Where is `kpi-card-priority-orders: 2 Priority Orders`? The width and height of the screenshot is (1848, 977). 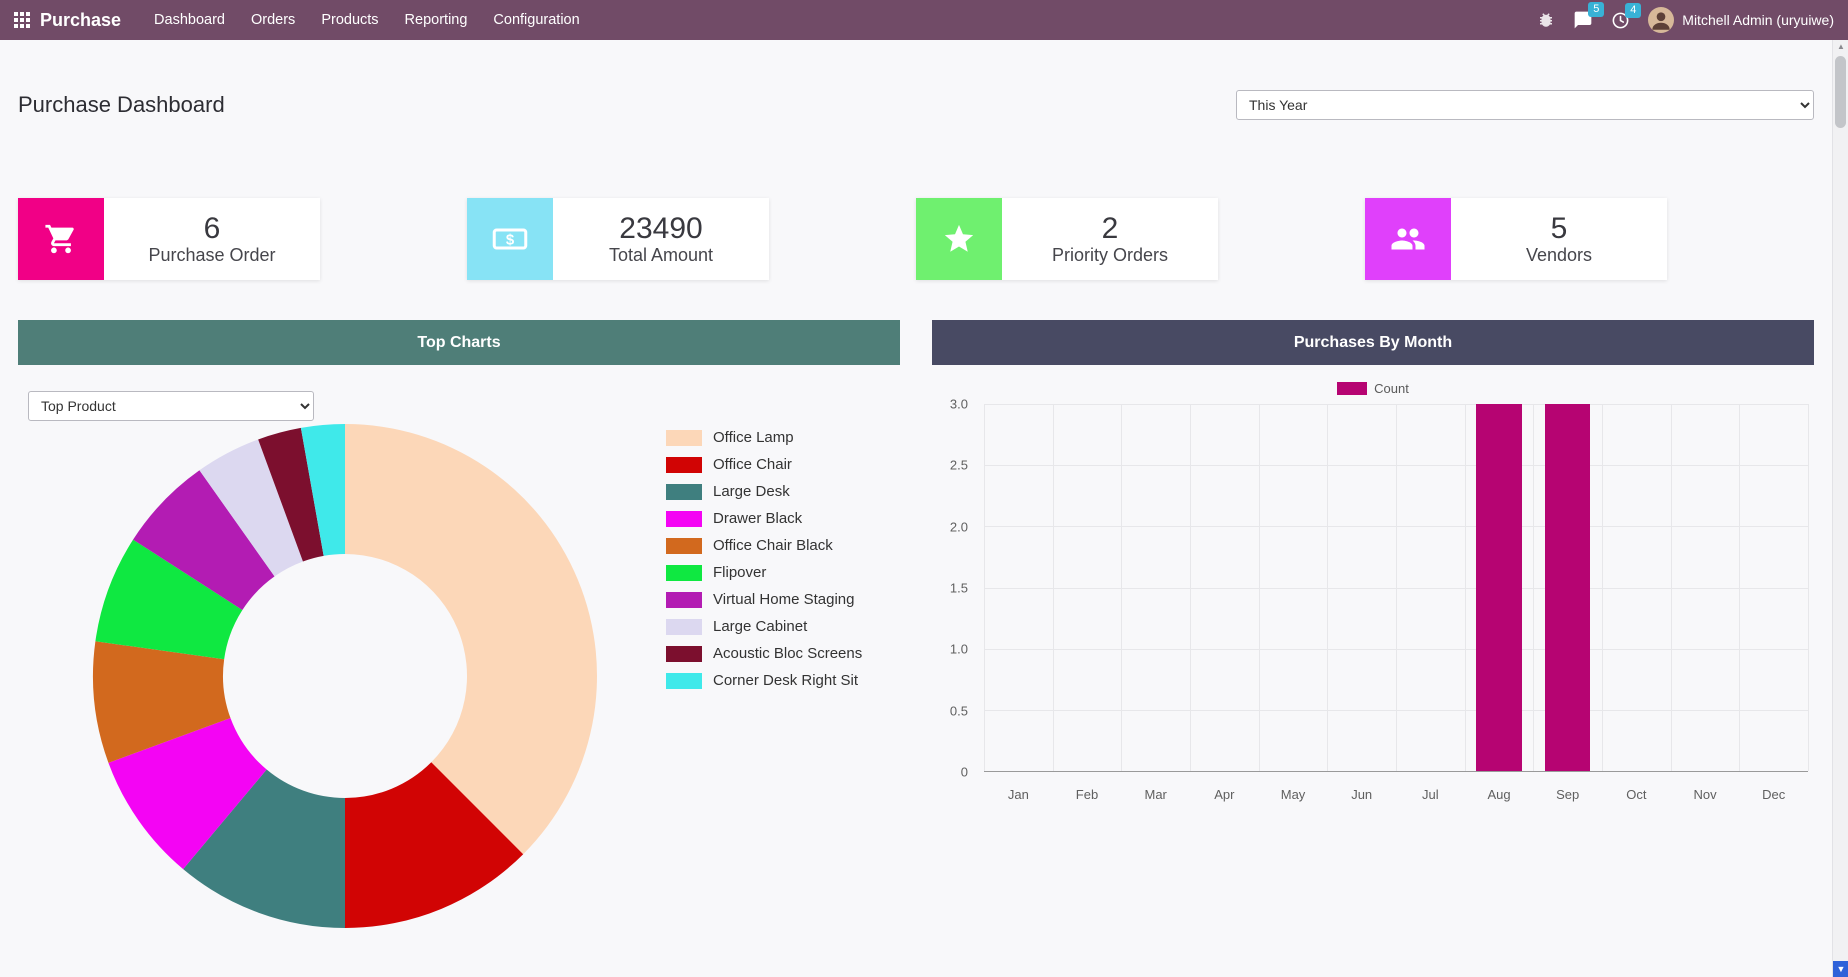 kpi-card-priority-orders: 2 Priority Orders is located at coordinates (1067, 239).